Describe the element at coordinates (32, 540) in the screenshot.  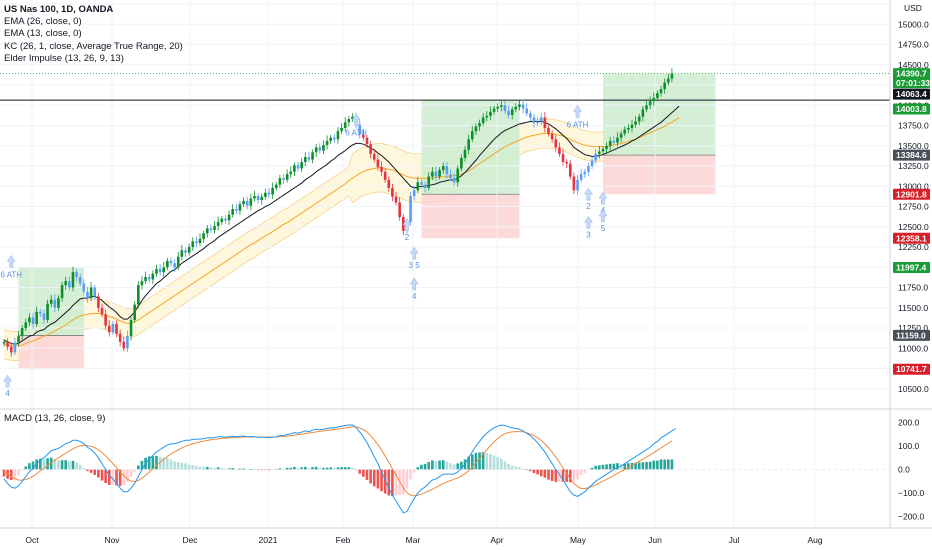
I see `time-tick-label: Oct` at that location.